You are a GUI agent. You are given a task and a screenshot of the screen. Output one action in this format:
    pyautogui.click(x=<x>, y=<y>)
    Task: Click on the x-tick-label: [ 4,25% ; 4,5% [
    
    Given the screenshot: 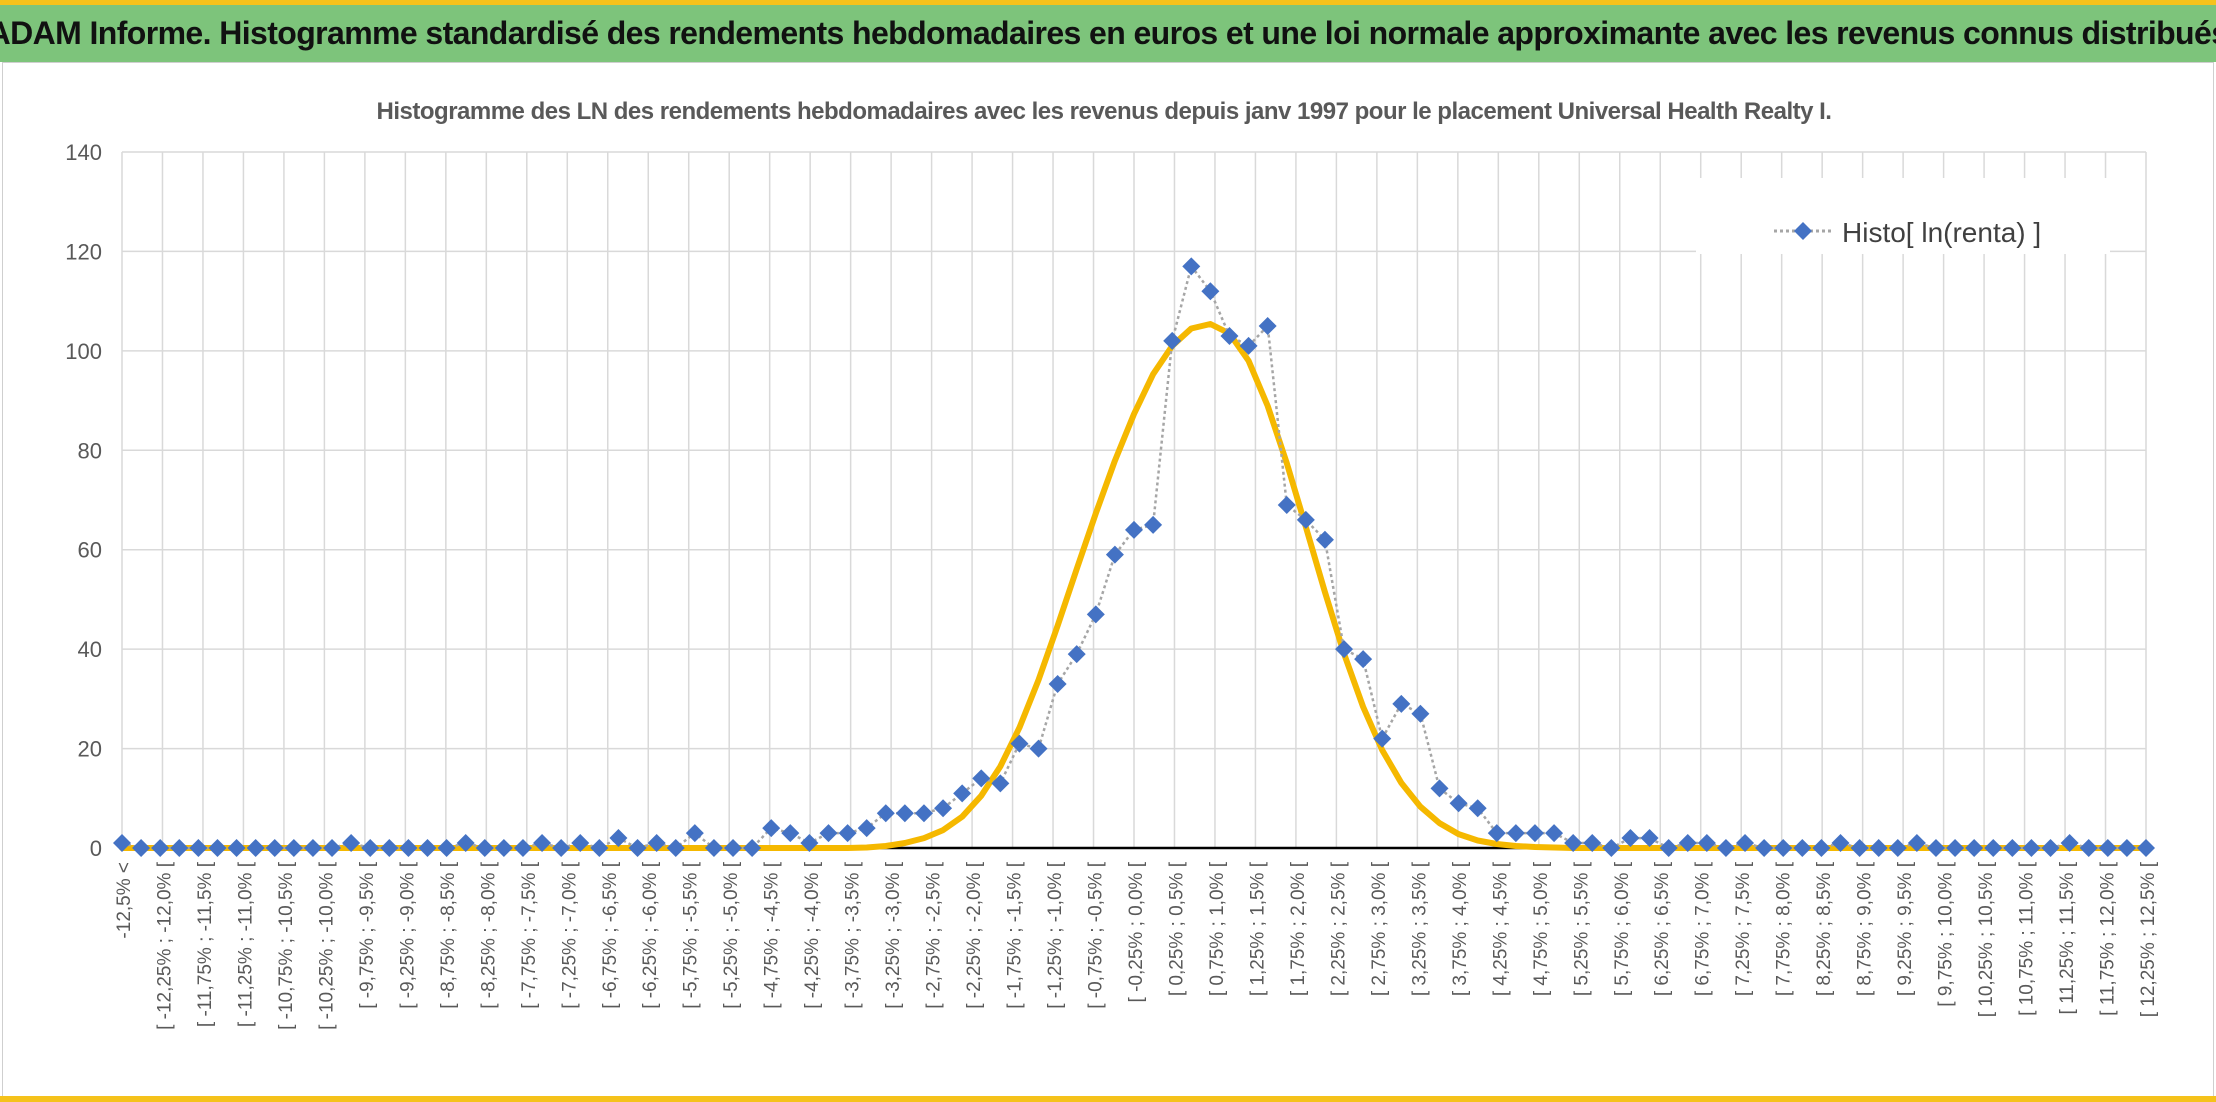 What is the action you would take?
    pyautogui.click(x=1500, y=928)
    